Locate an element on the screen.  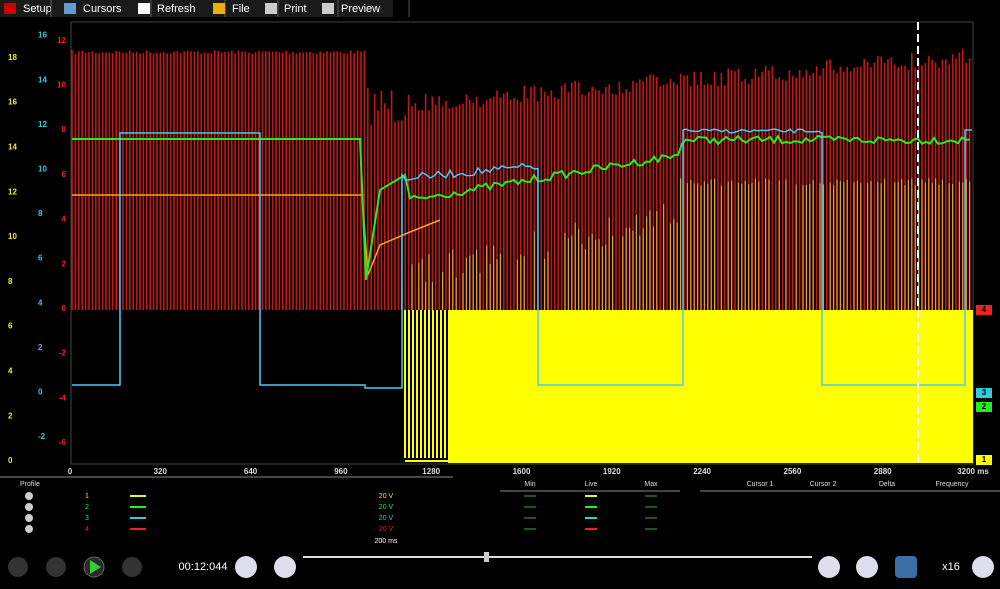
x-tick-label: 2240 is located at coordinates (702, 471).